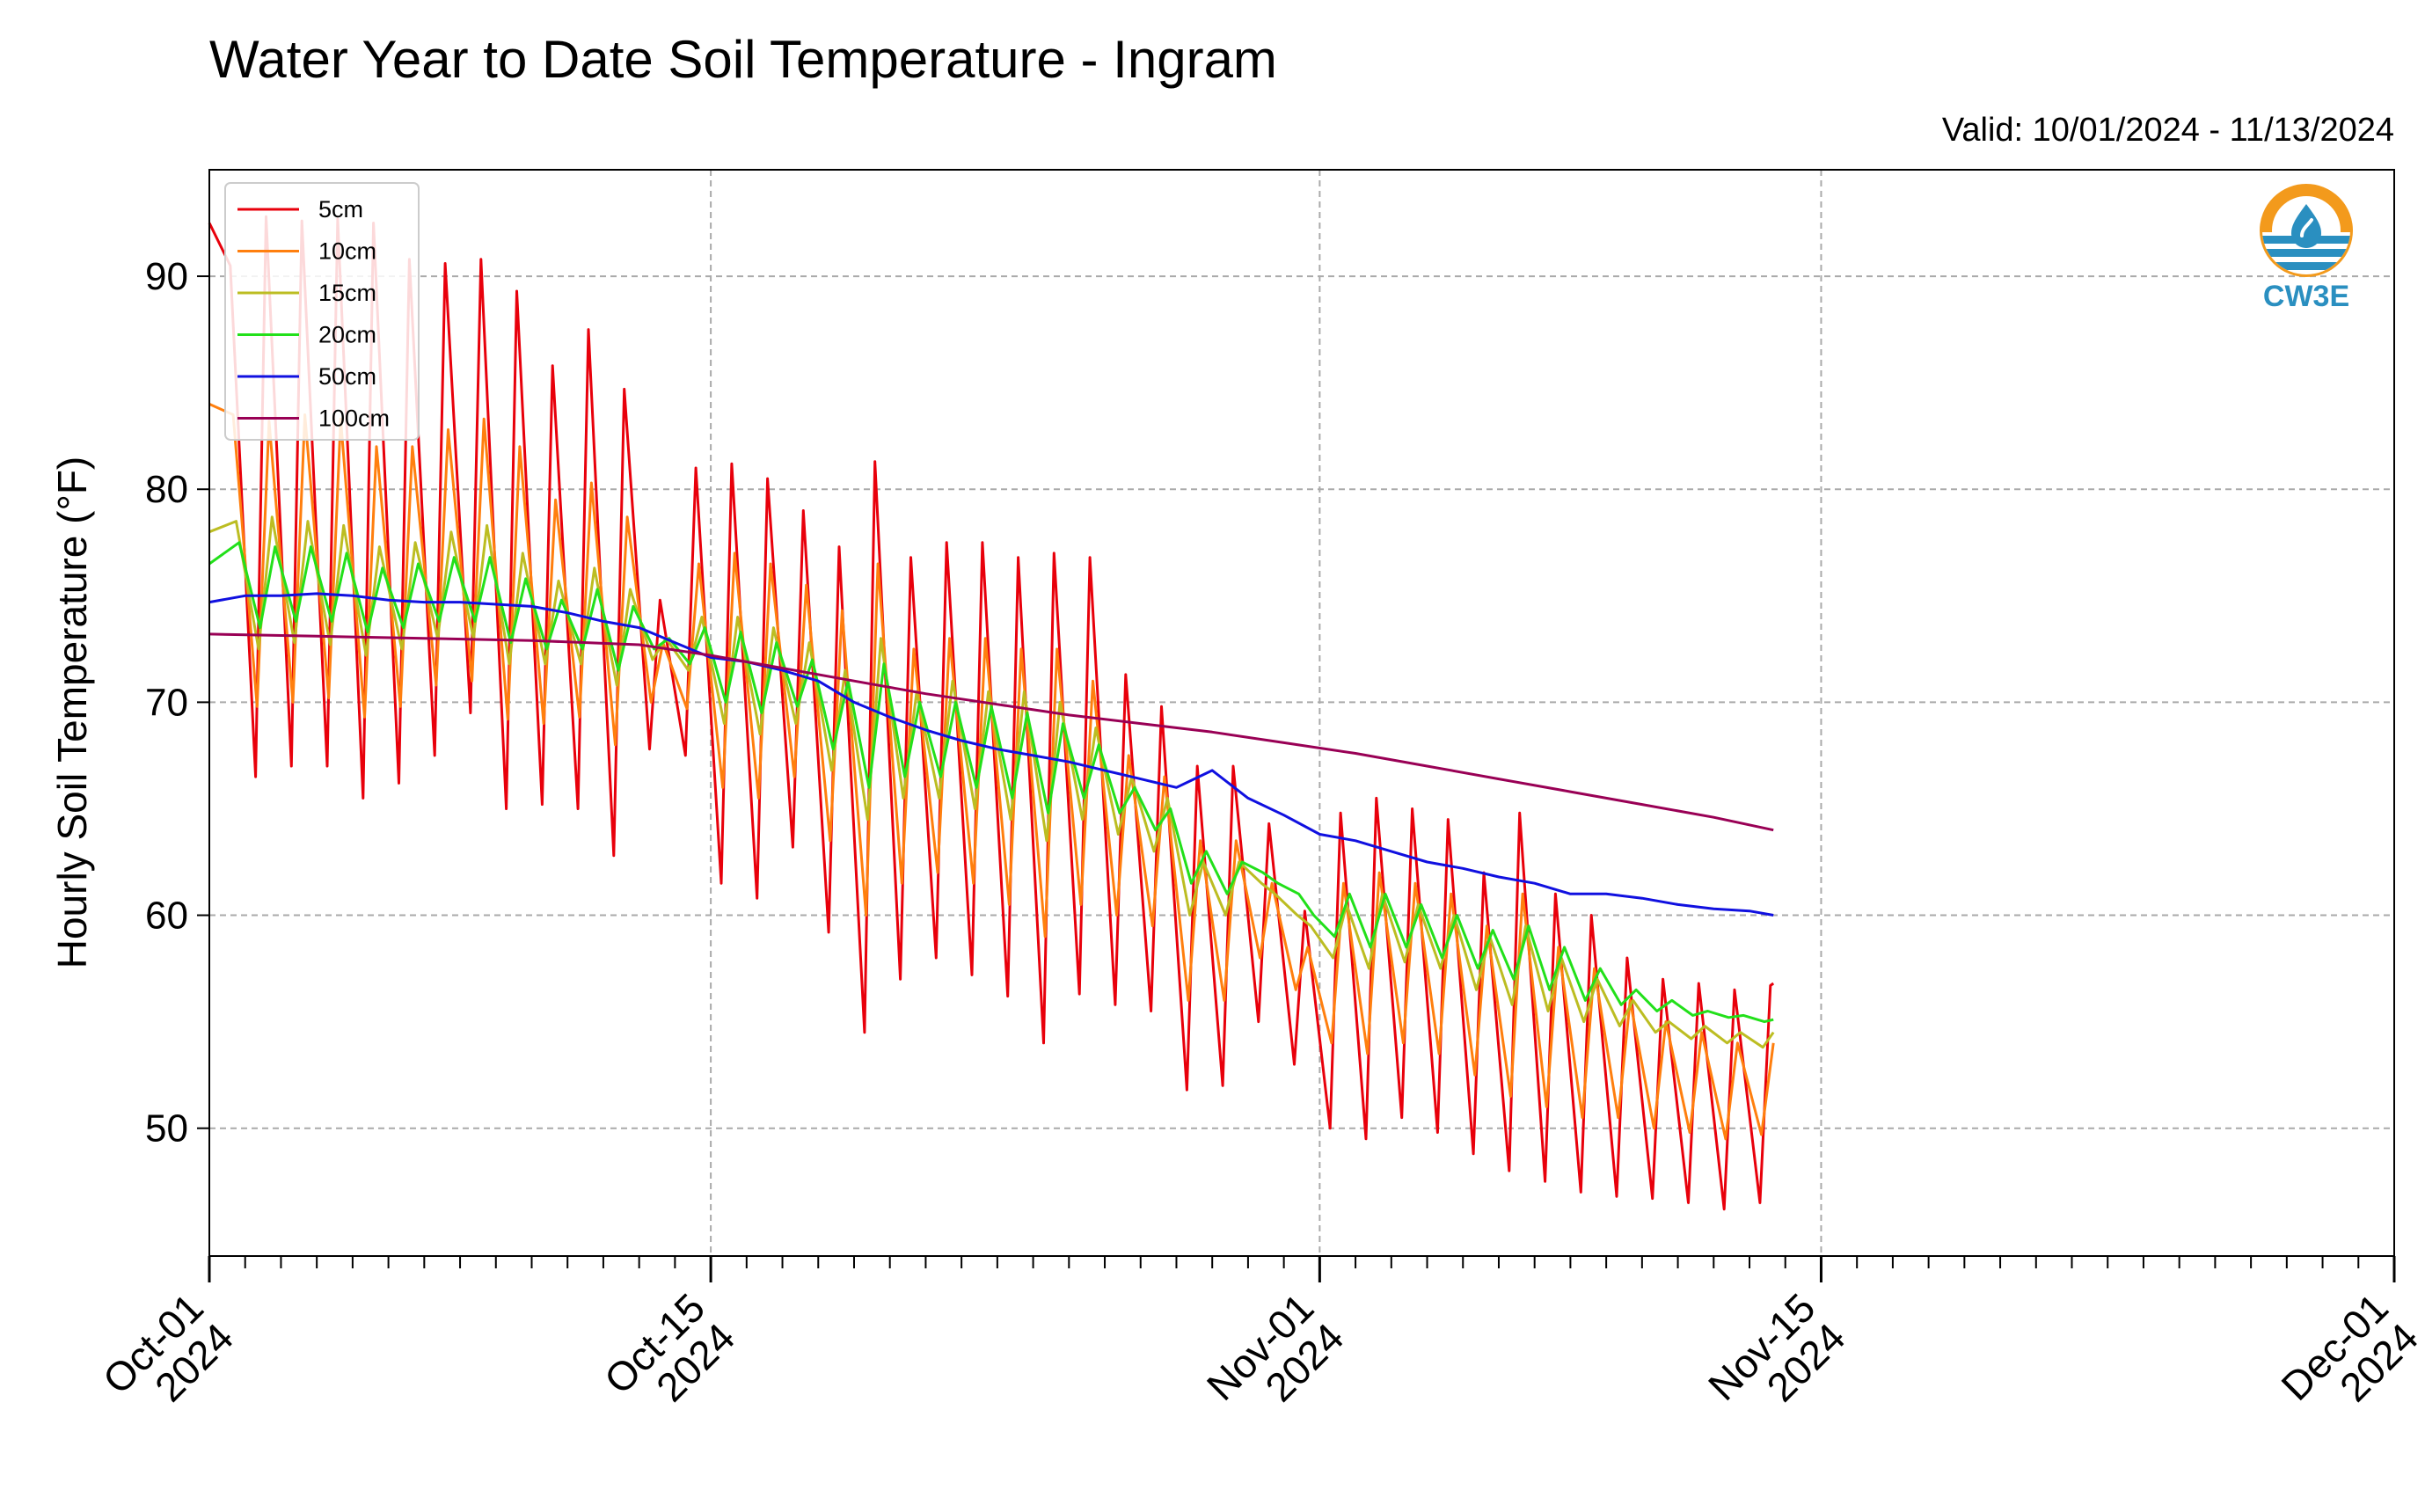 The height and width of the screenshot is (1512, 2425). What do you see at coordinates (2306, 230) in the screenshot?
I see `cw3e-water-drop-logo-icon` at bounding box center [2306, 230].